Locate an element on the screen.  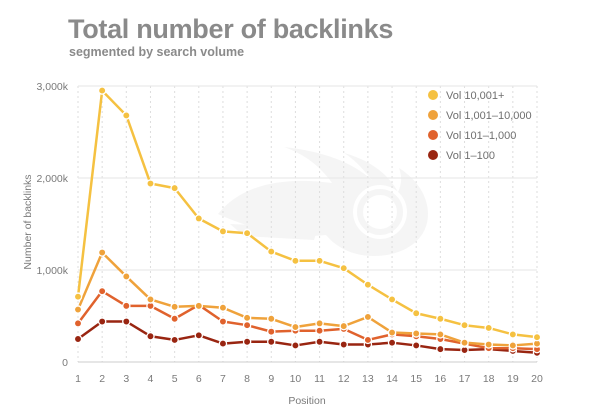
x-tick-label: 4 is located at coordinates (151, 379).